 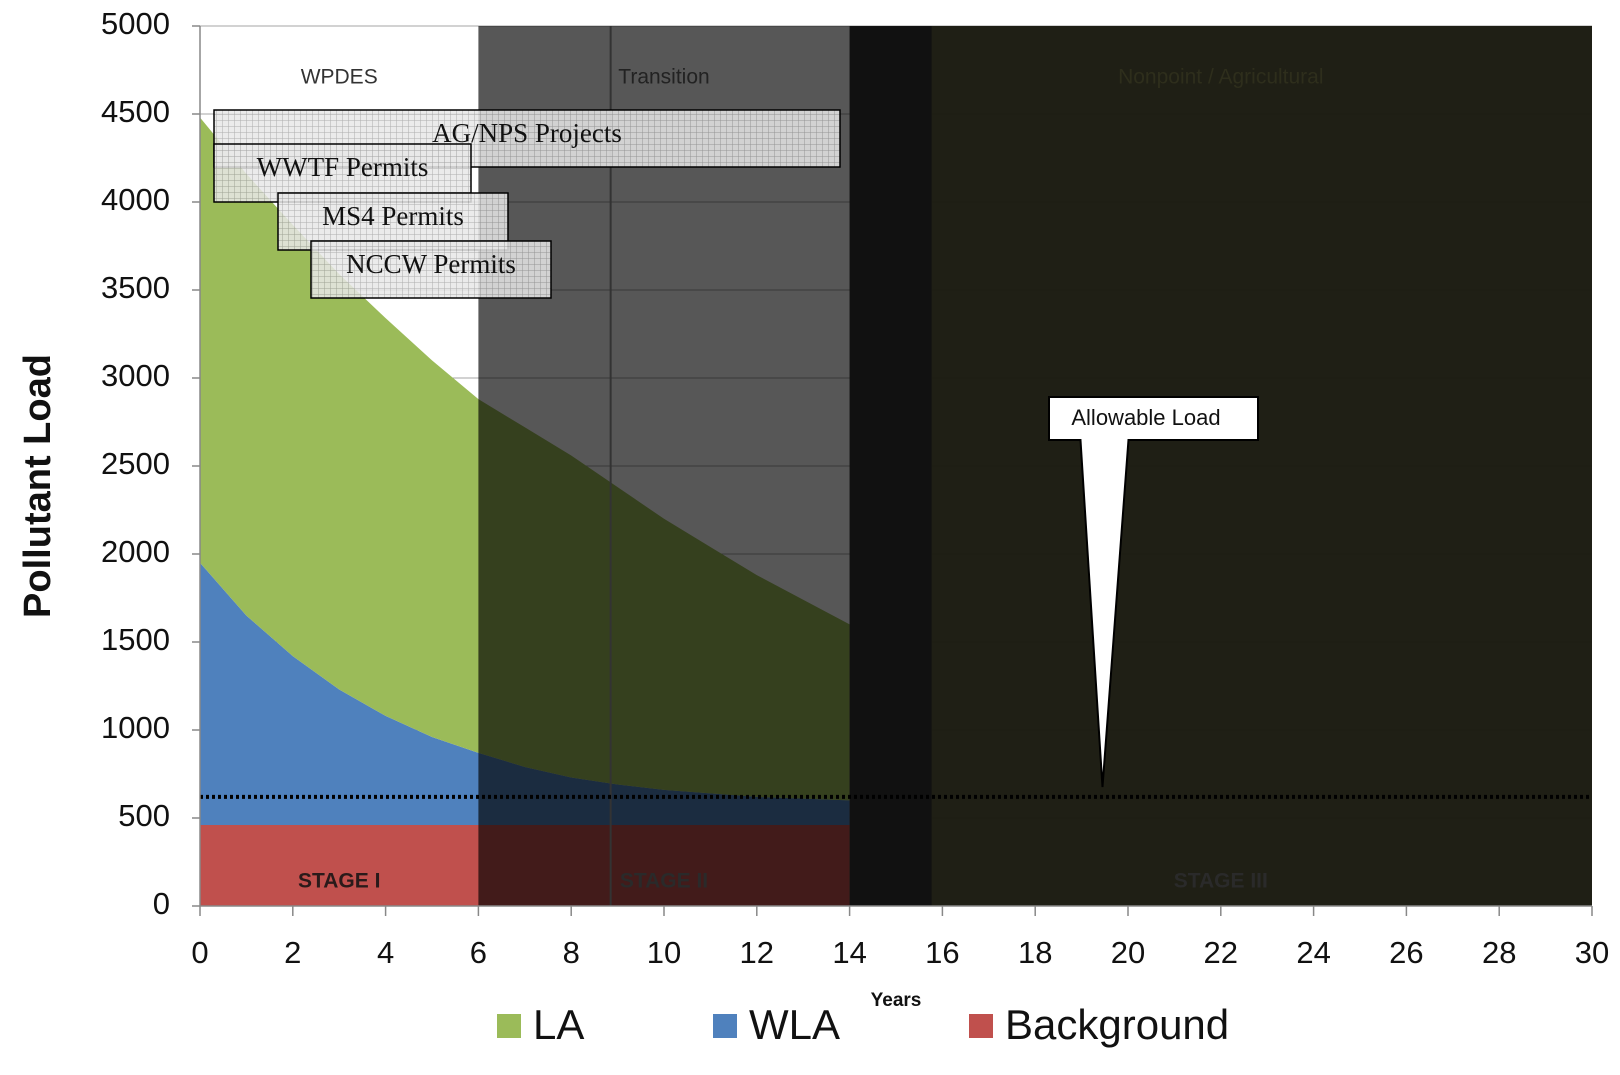 I want to click on legend-label: Background, so click(x=1117, y=1024).